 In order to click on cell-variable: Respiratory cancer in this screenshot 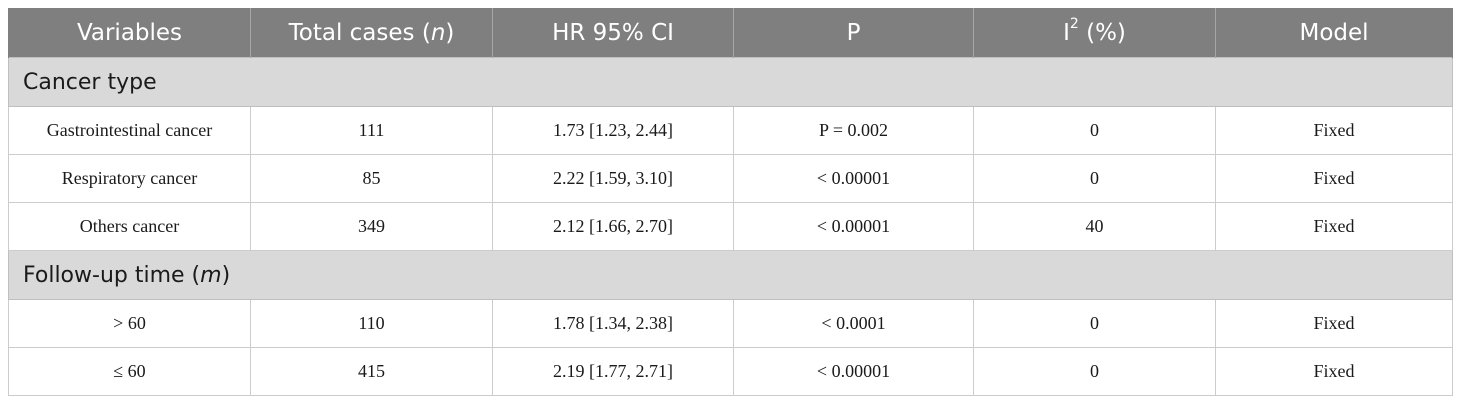, I will do `click(129, 178)`.